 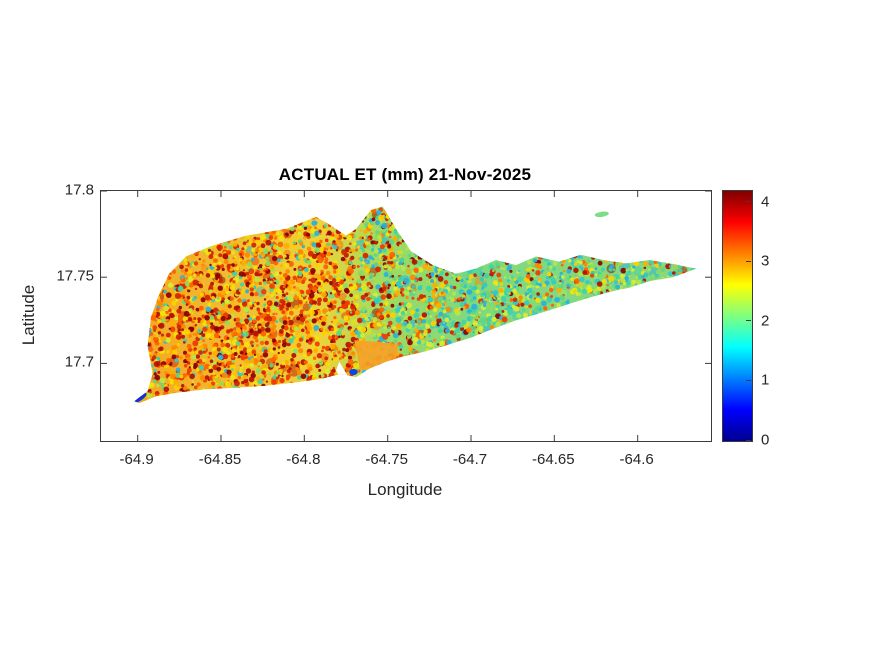 I want to click on colorbar, so click(x=737, y=316).